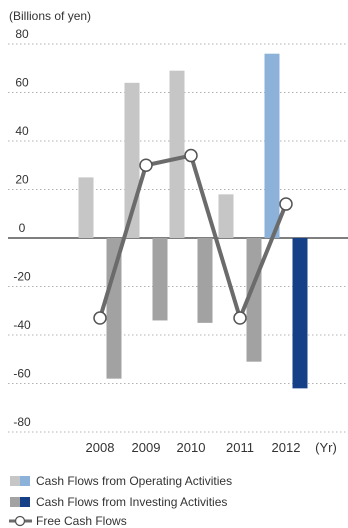 Image resolution: width=348 pixels, height=528 pixels. I want to click on legend-free-cash-flow-marker, so click(20, 521).